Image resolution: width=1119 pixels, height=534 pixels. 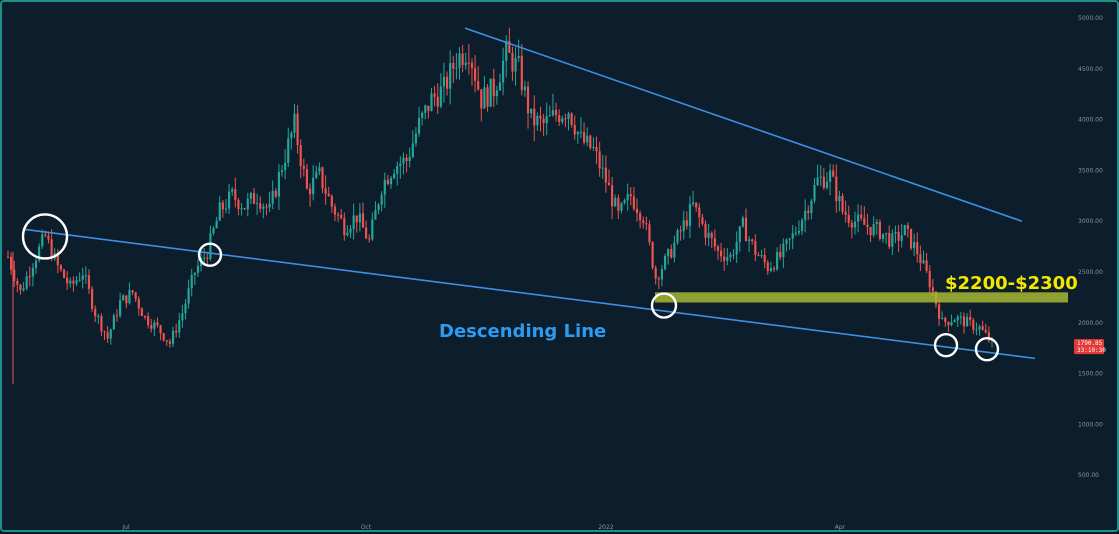 I want to click on y-tick-label: 2500.00, so click(x=1090, y=272).